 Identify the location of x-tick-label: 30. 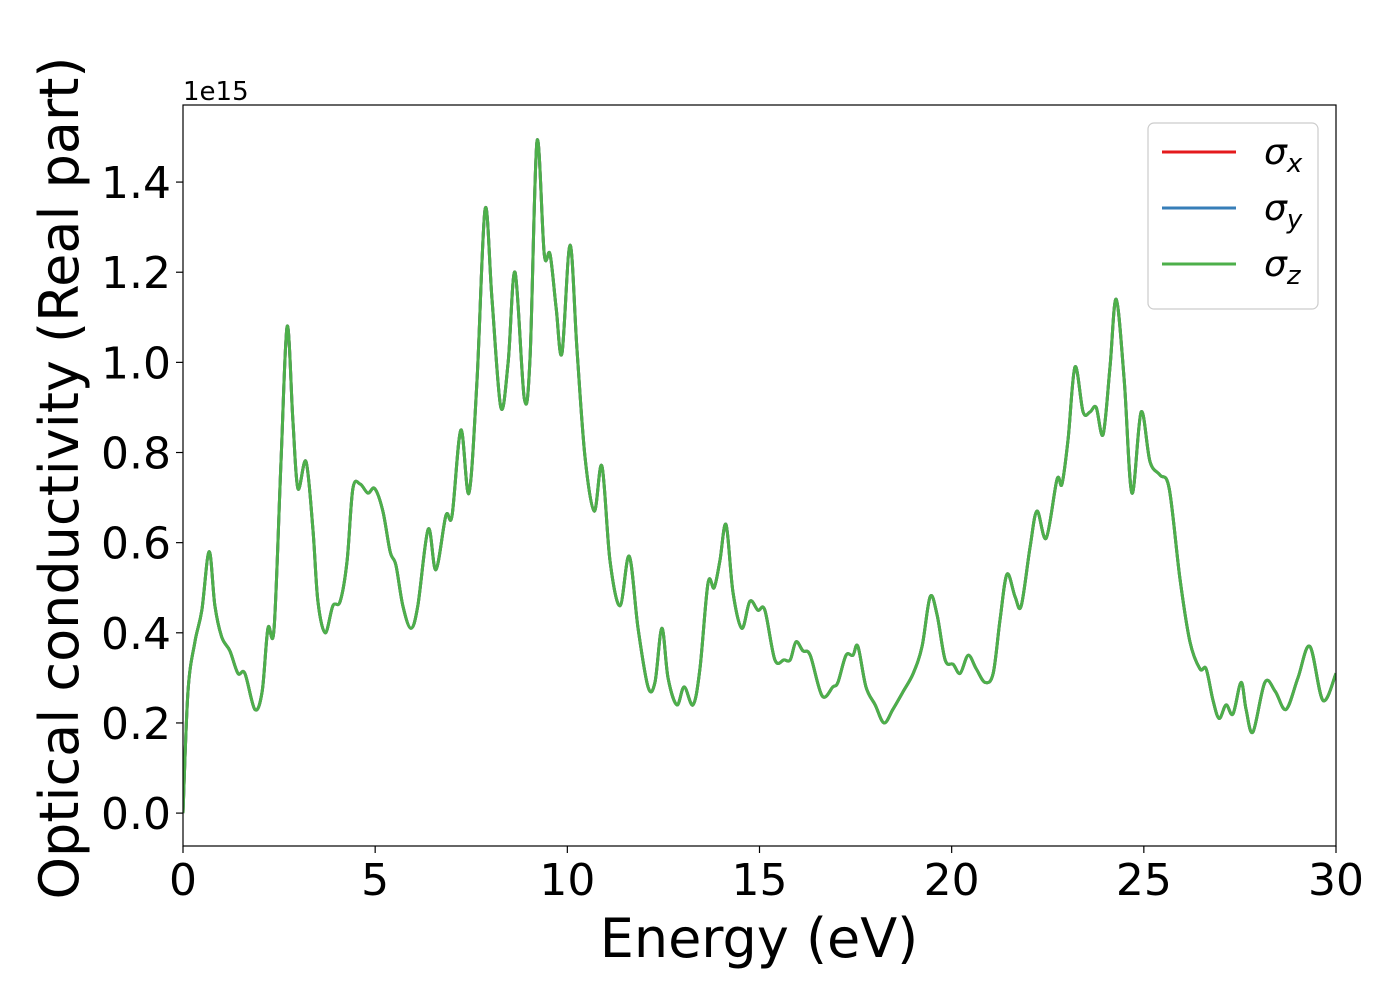
(1336, 880).